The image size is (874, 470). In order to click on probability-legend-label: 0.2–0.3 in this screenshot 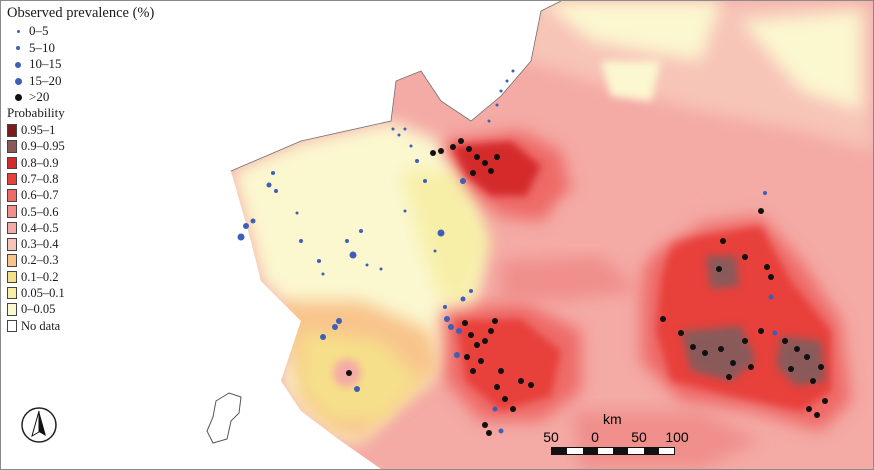, I will do `click(40, 260)`.